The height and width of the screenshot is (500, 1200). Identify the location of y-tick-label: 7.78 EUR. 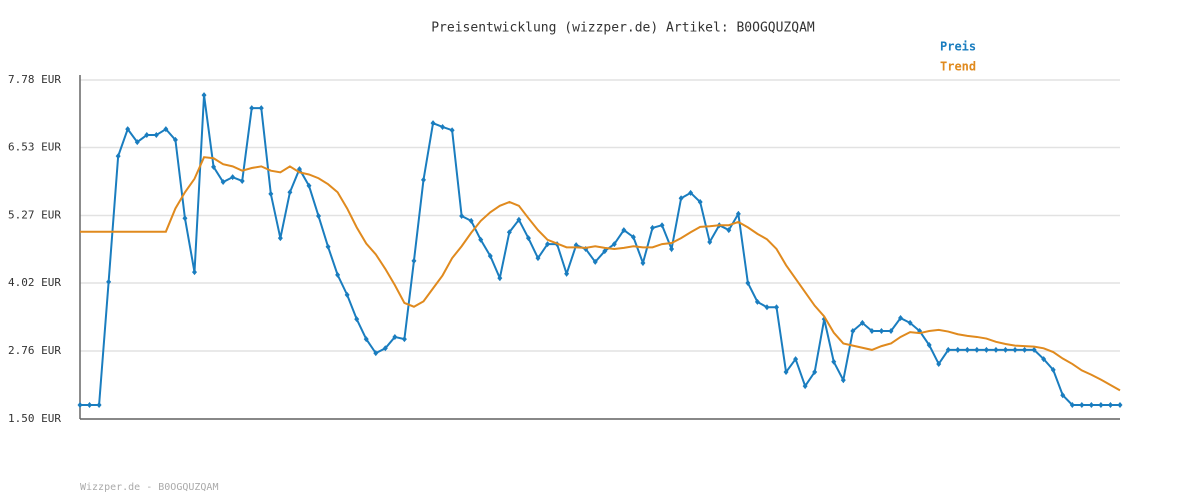
(34, 79).